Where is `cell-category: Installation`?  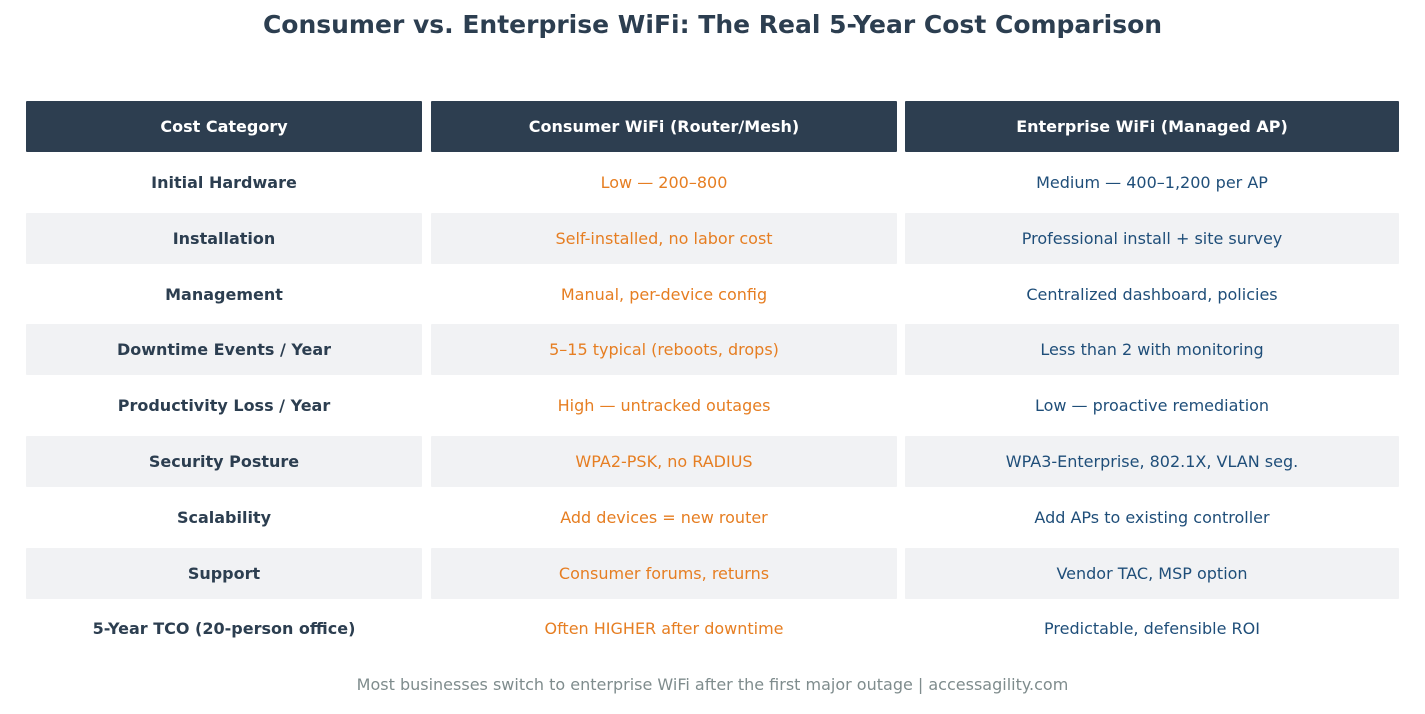
cell-category: Installation is located at coordinates (224, 238).